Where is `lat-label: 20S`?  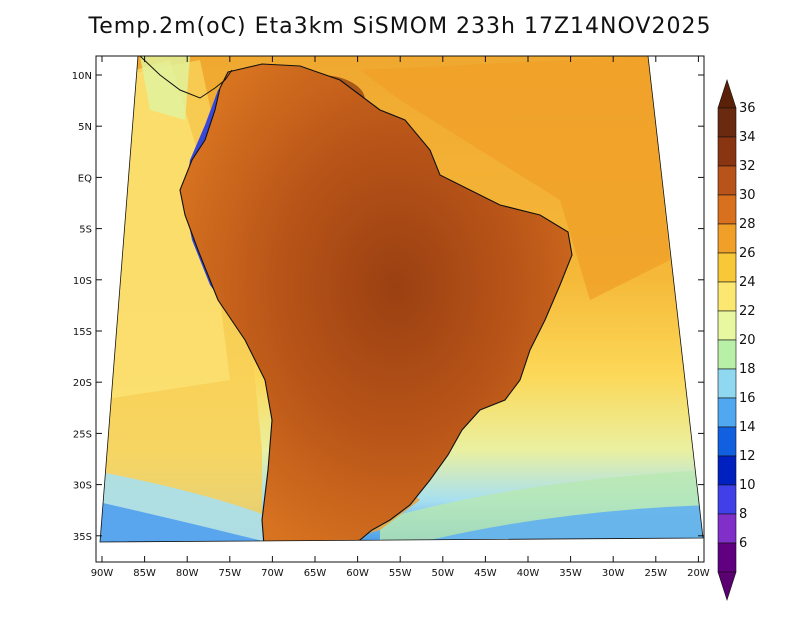 lat-label: 20S is located at coordinates (82, 383).